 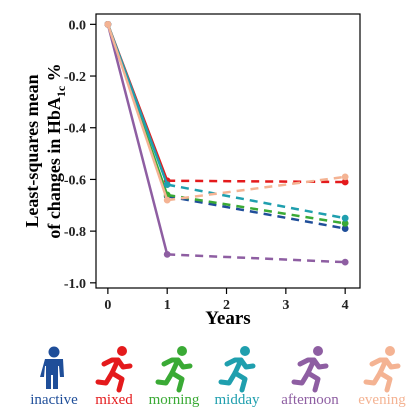 I want to click on legend-item-mixed: mixed, so click(x=114, y=377).